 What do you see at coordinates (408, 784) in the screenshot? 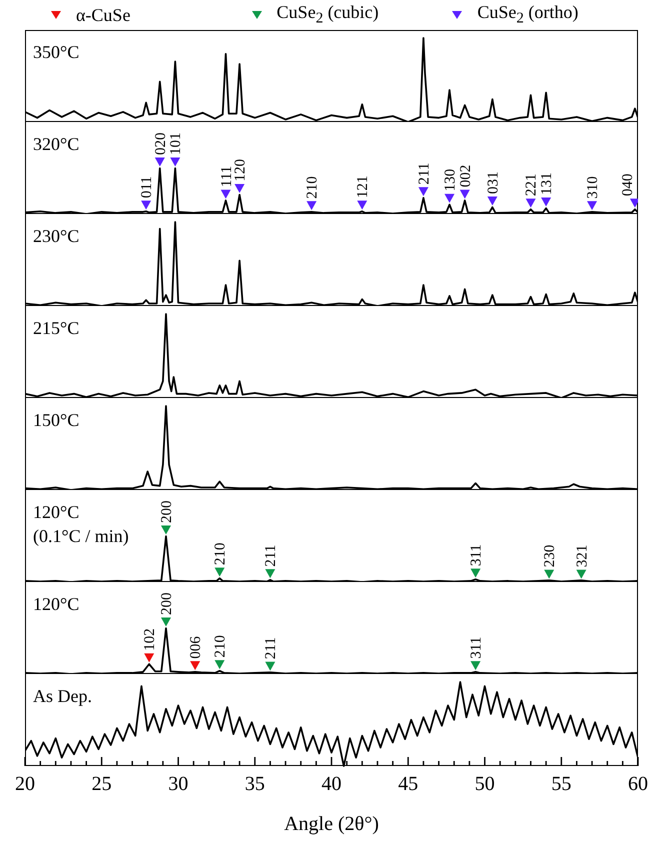
I see `x-tick-label: 45` at bounding box center [408, 784].